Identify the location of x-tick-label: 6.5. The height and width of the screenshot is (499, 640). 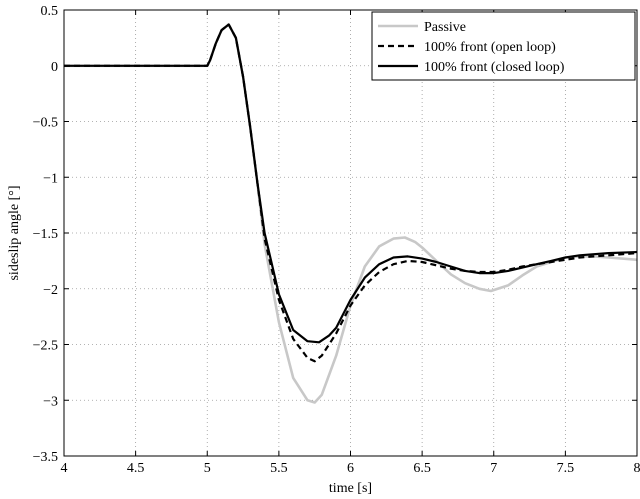
(422, 468).